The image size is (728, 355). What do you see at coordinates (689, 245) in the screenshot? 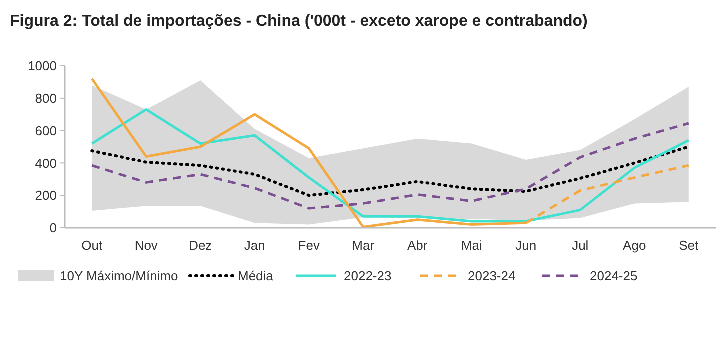
I see `x-tick-label: Set` at bounding box center [689, 245].